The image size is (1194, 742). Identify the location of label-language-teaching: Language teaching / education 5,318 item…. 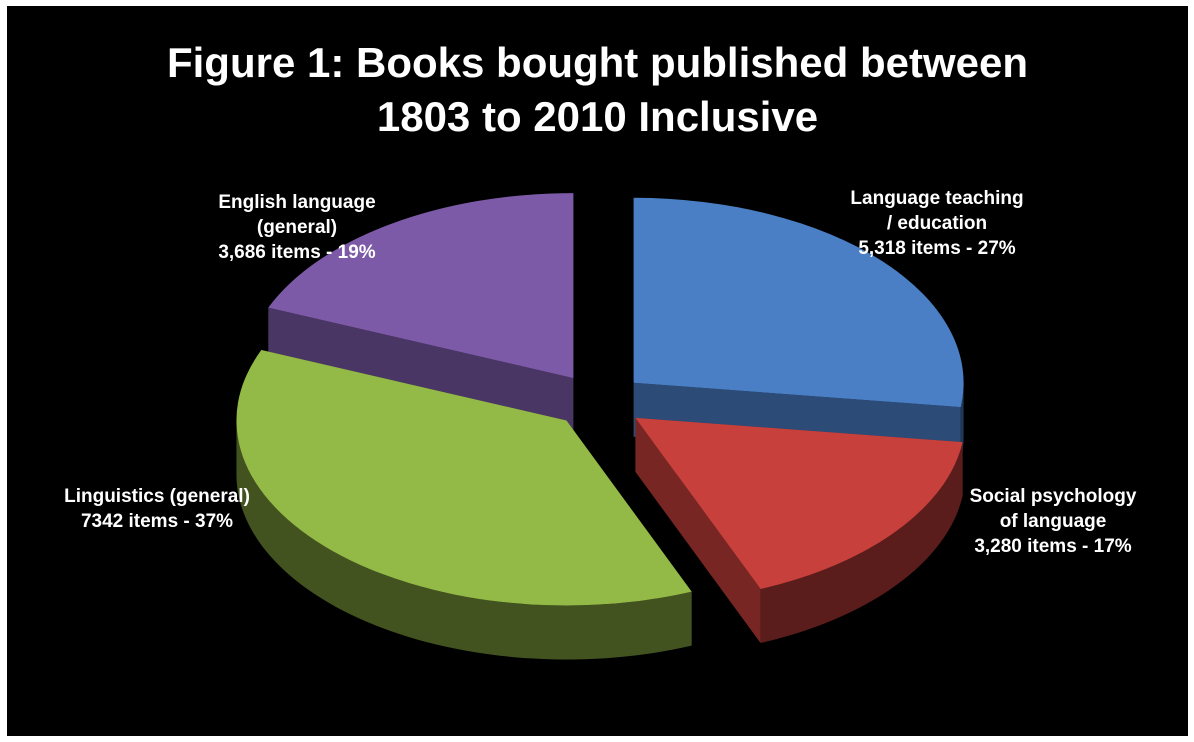
(937, 223).